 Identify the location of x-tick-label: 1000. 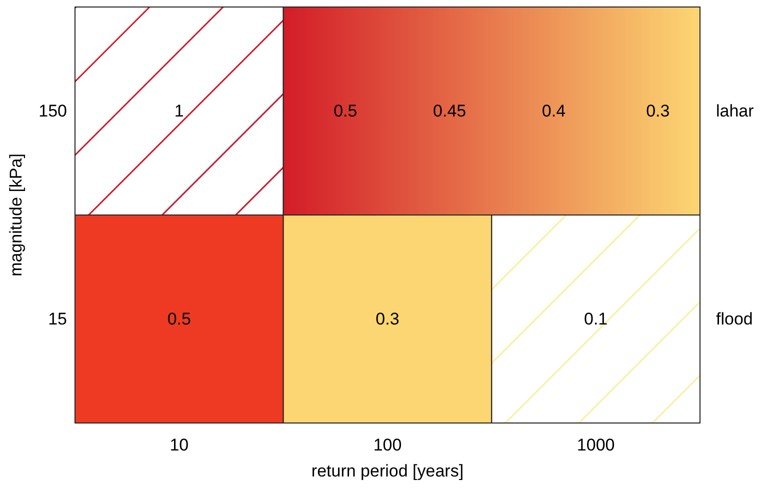
(595, 445).